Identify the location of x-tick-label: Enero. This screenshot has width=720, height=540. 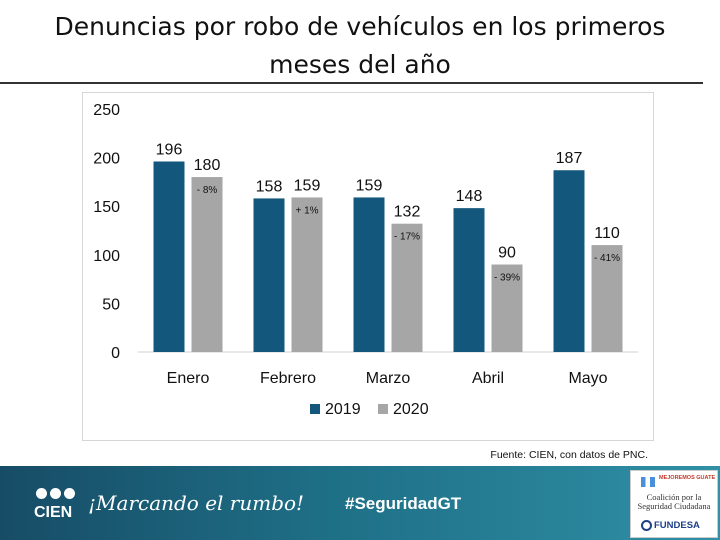
(188, 378).